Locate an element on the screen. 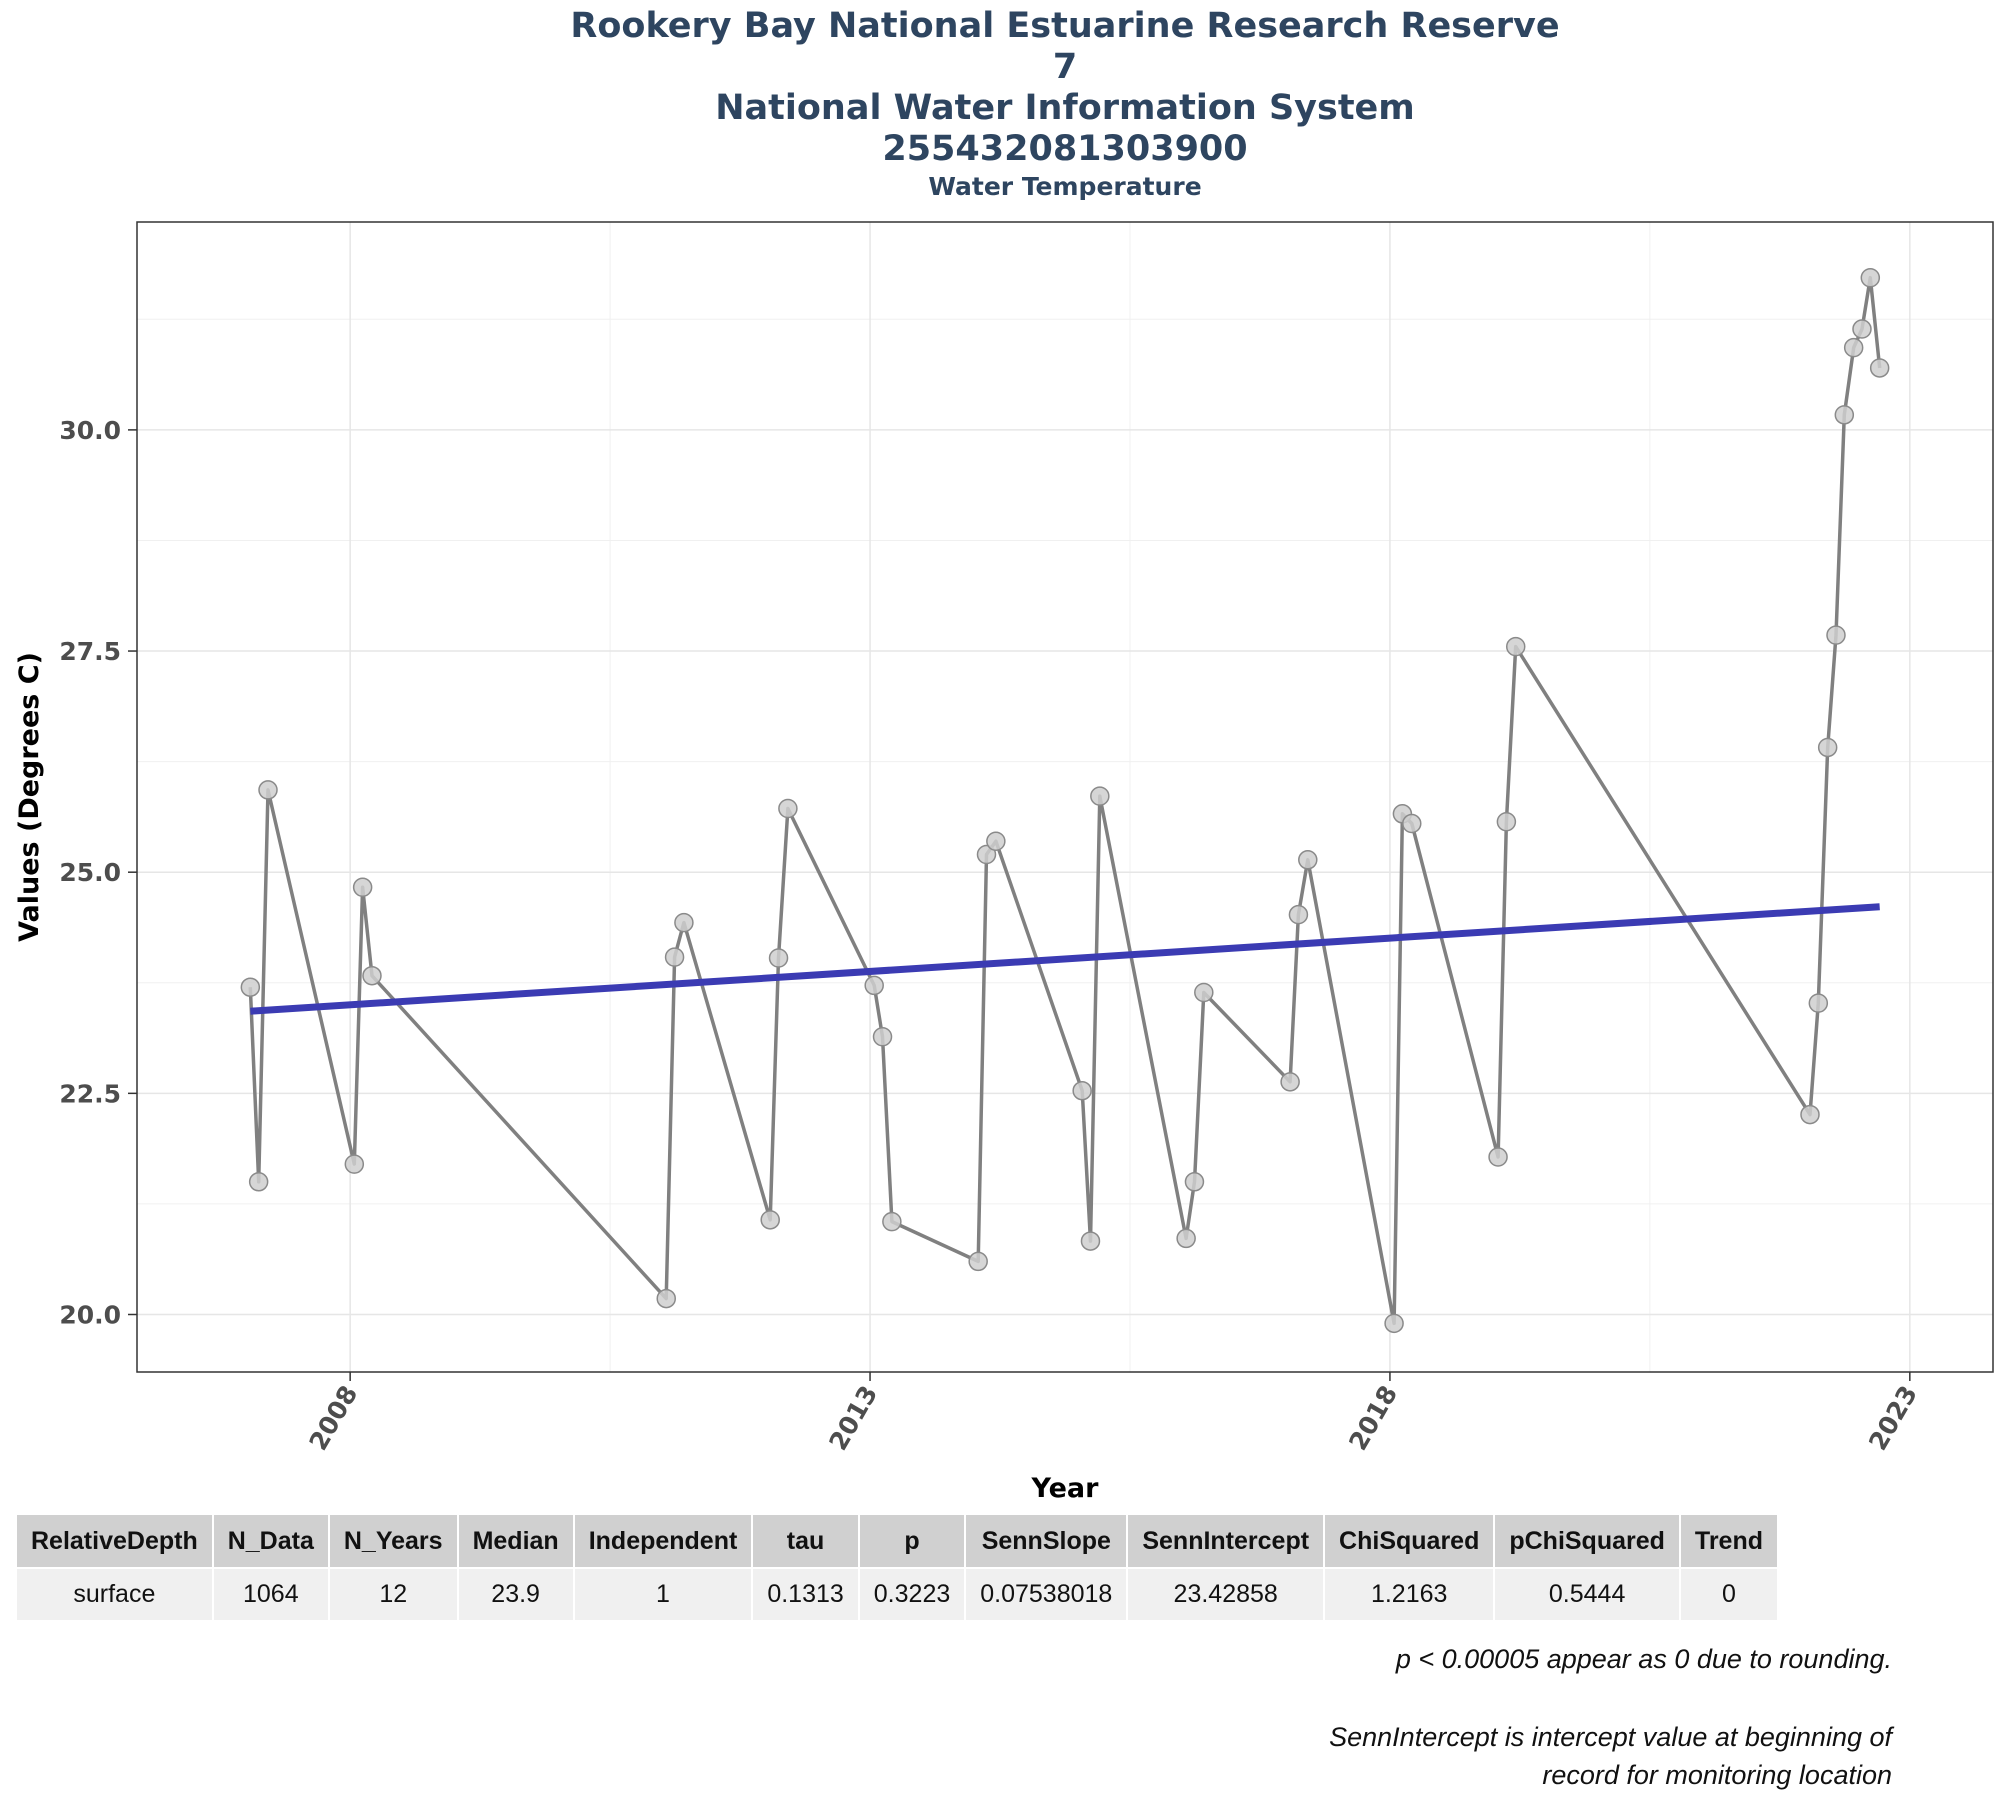 Image resolution: width=2000 pixels, height=1800 pixels. x-axis-label: Year is located at coordinates (1065, 1486).